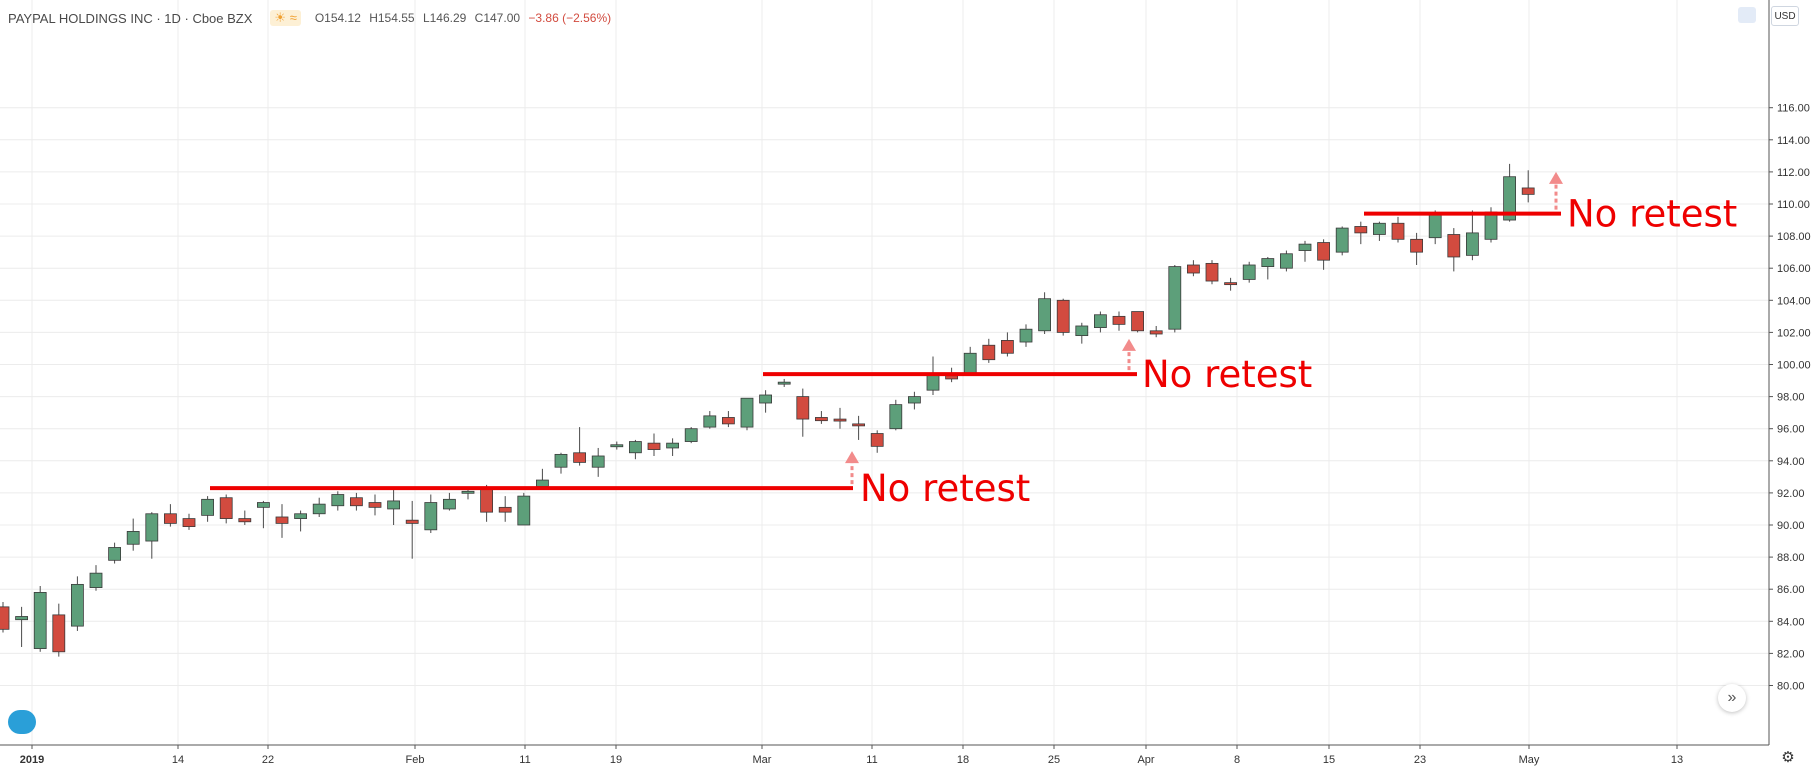 The width and height of the screenshot is (1813, 770). I want to click on y-tick-label: 94.00, so click(1791, 462).